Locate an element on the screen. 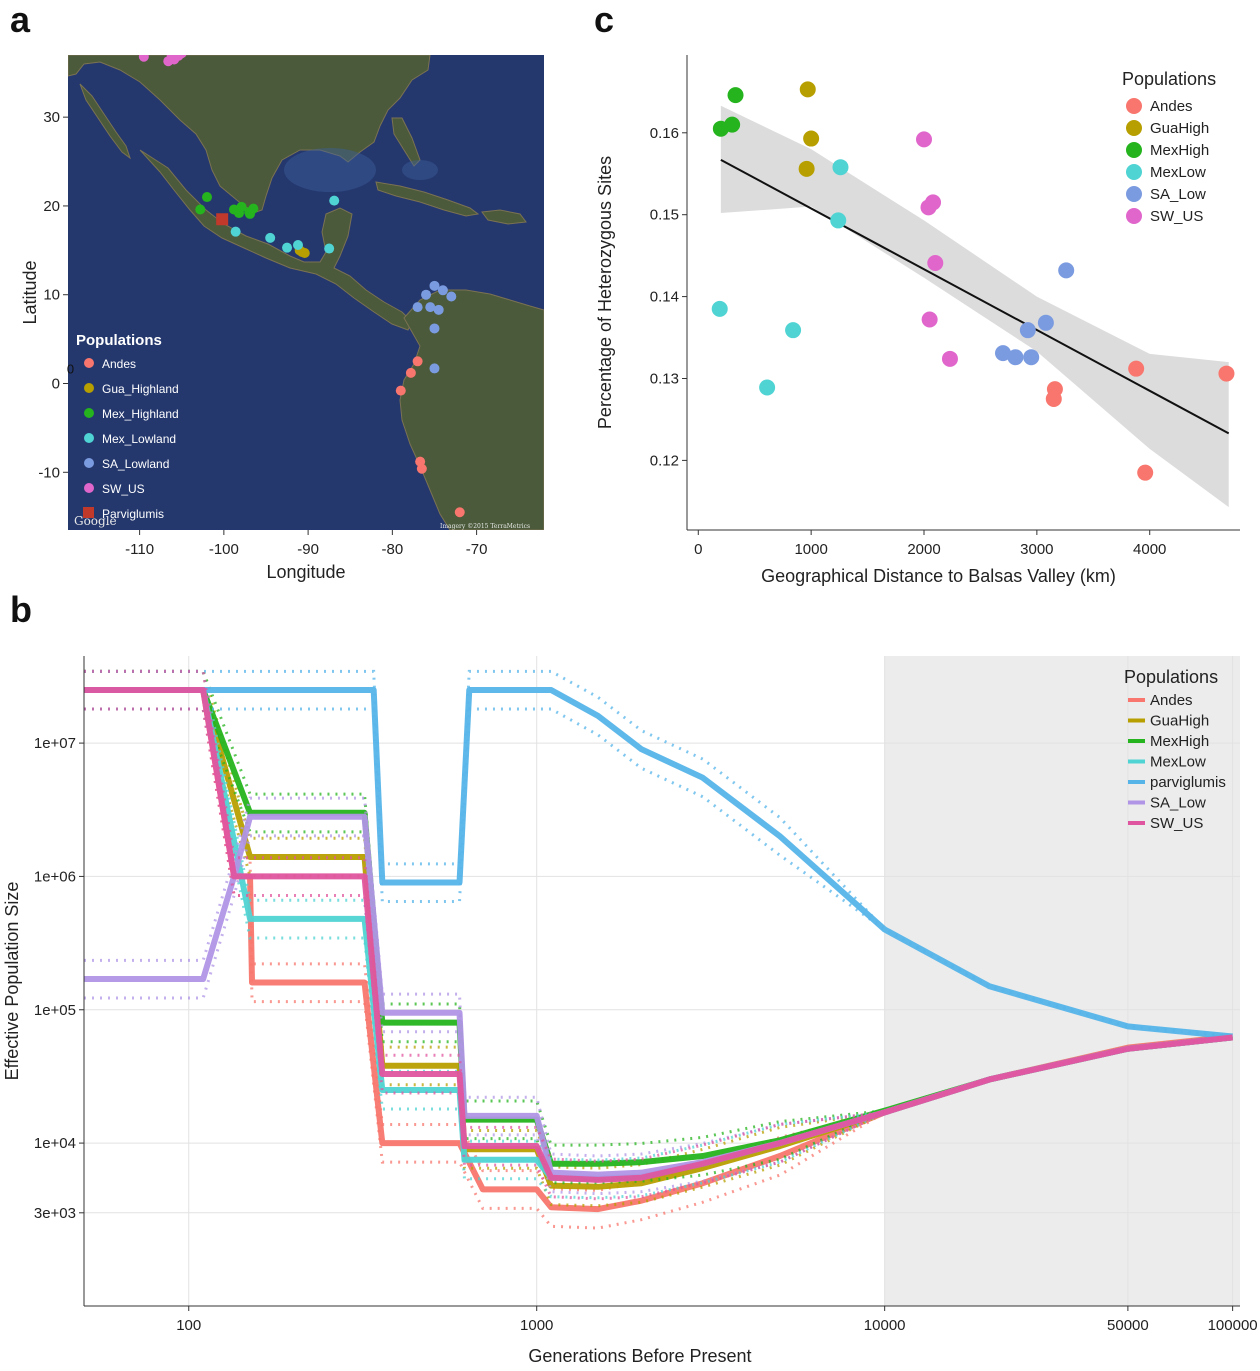  legend-swatch-mexhigh is located at coordinates (1134, 150).